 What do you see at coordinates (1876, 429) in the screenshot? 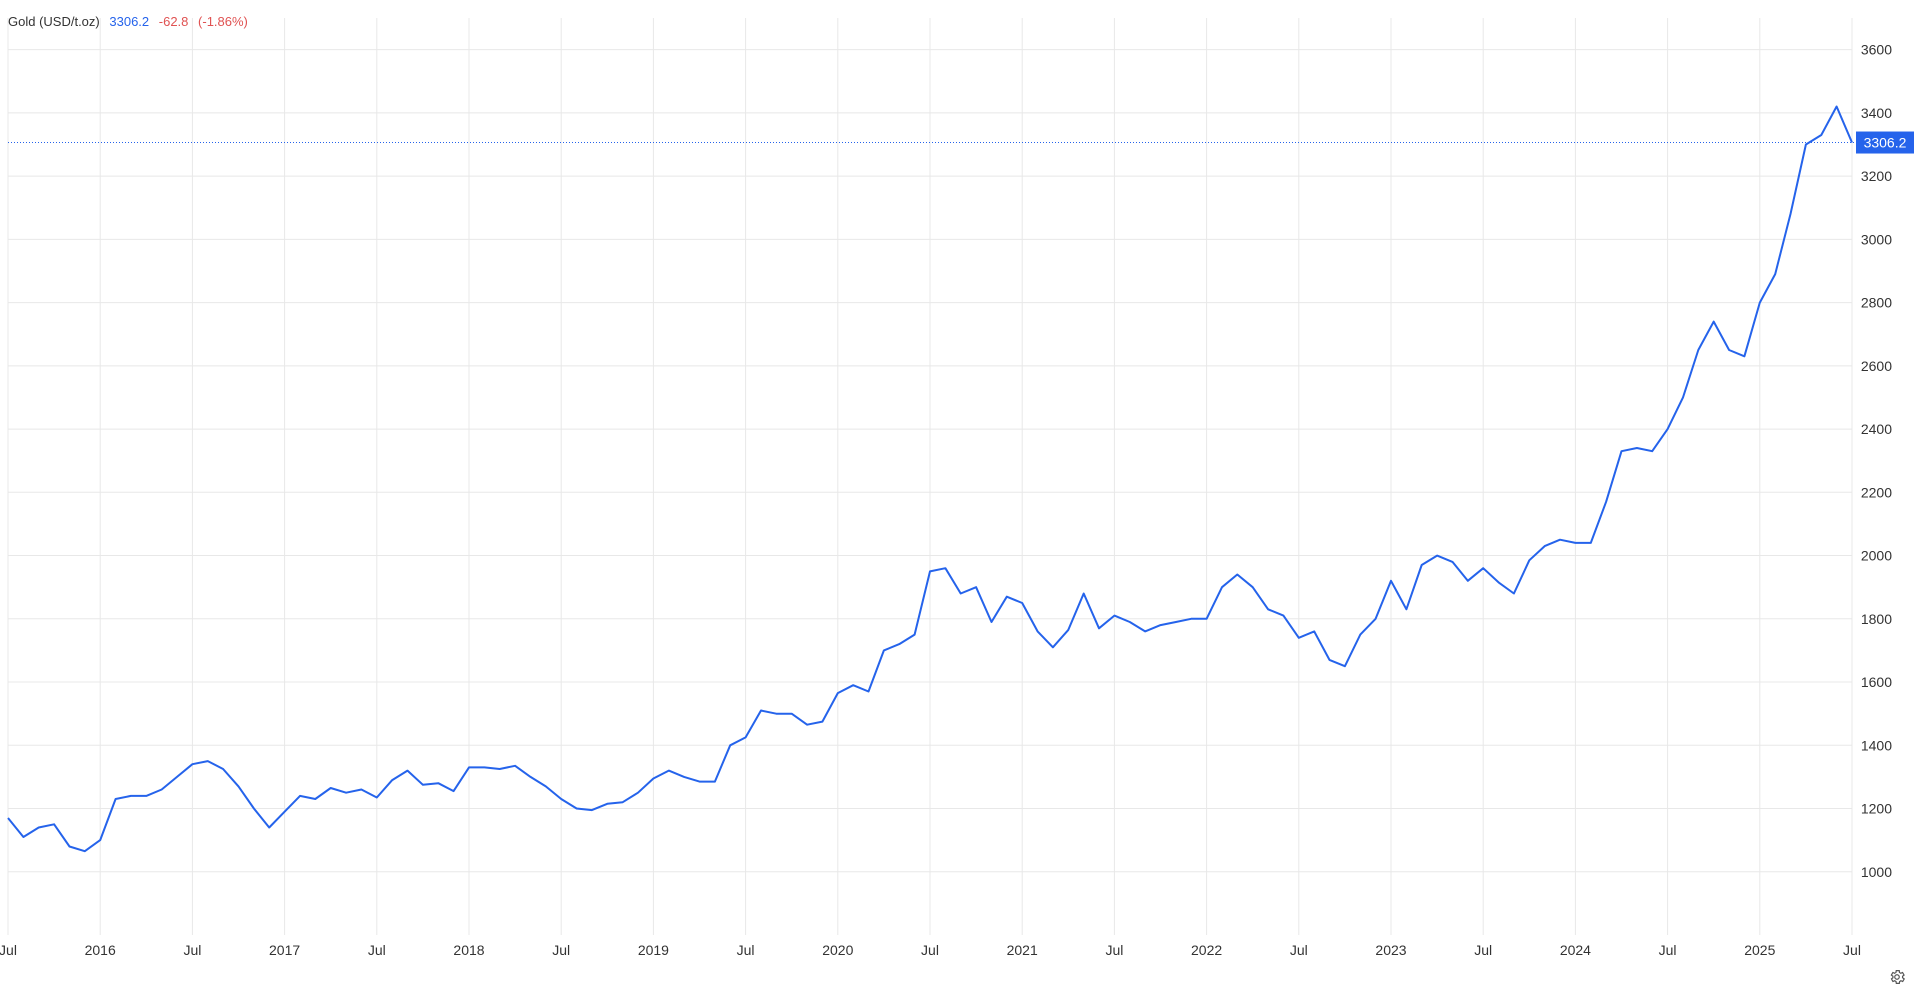
I see `y-tick-label: 2400` at bounding box center [1876, 429].